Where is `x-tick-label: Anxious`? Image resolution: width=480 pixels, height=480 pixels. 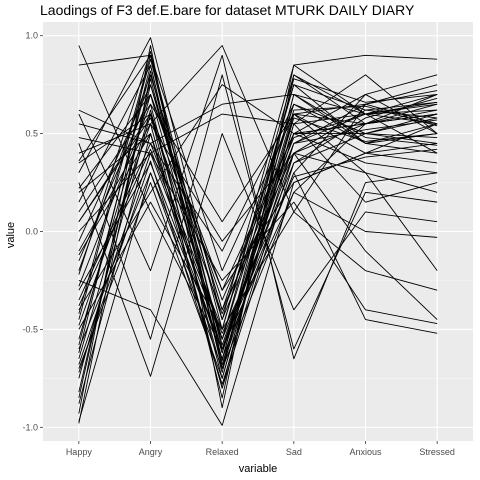 x-tick-label: Anxious is located at coordinates (365, 452).